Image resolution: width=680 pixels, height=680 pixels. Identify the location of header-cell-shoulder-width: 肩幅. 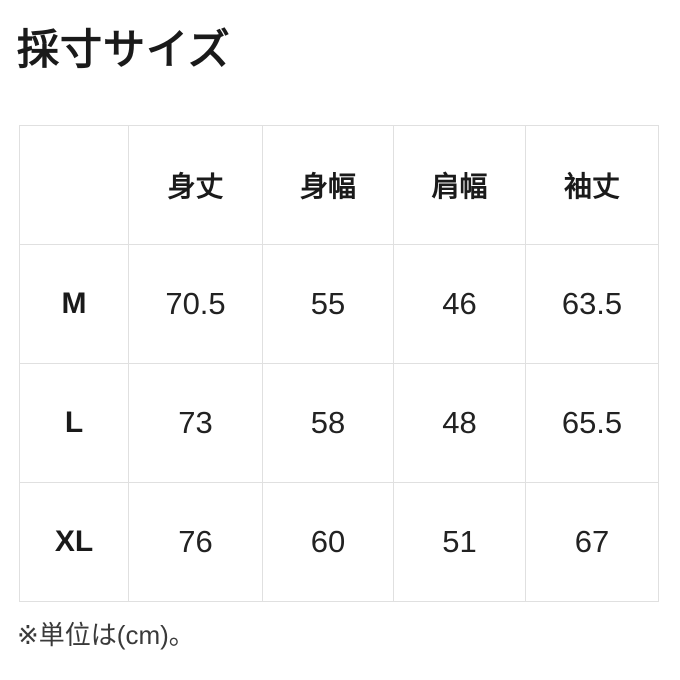
(459, 185).